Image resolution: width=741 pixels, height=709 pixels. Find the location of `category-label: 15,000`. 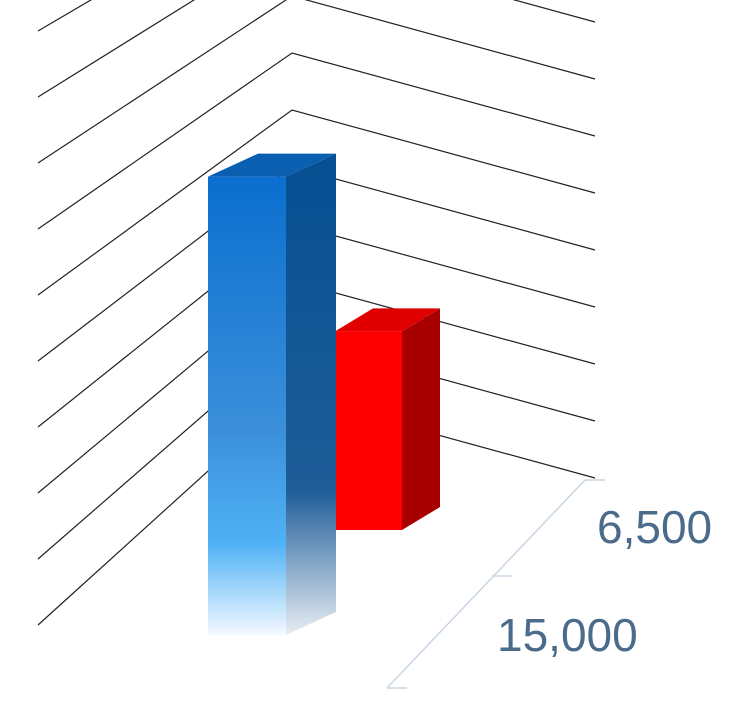

category-label: 15,000 is located at coordinates (567, 635).